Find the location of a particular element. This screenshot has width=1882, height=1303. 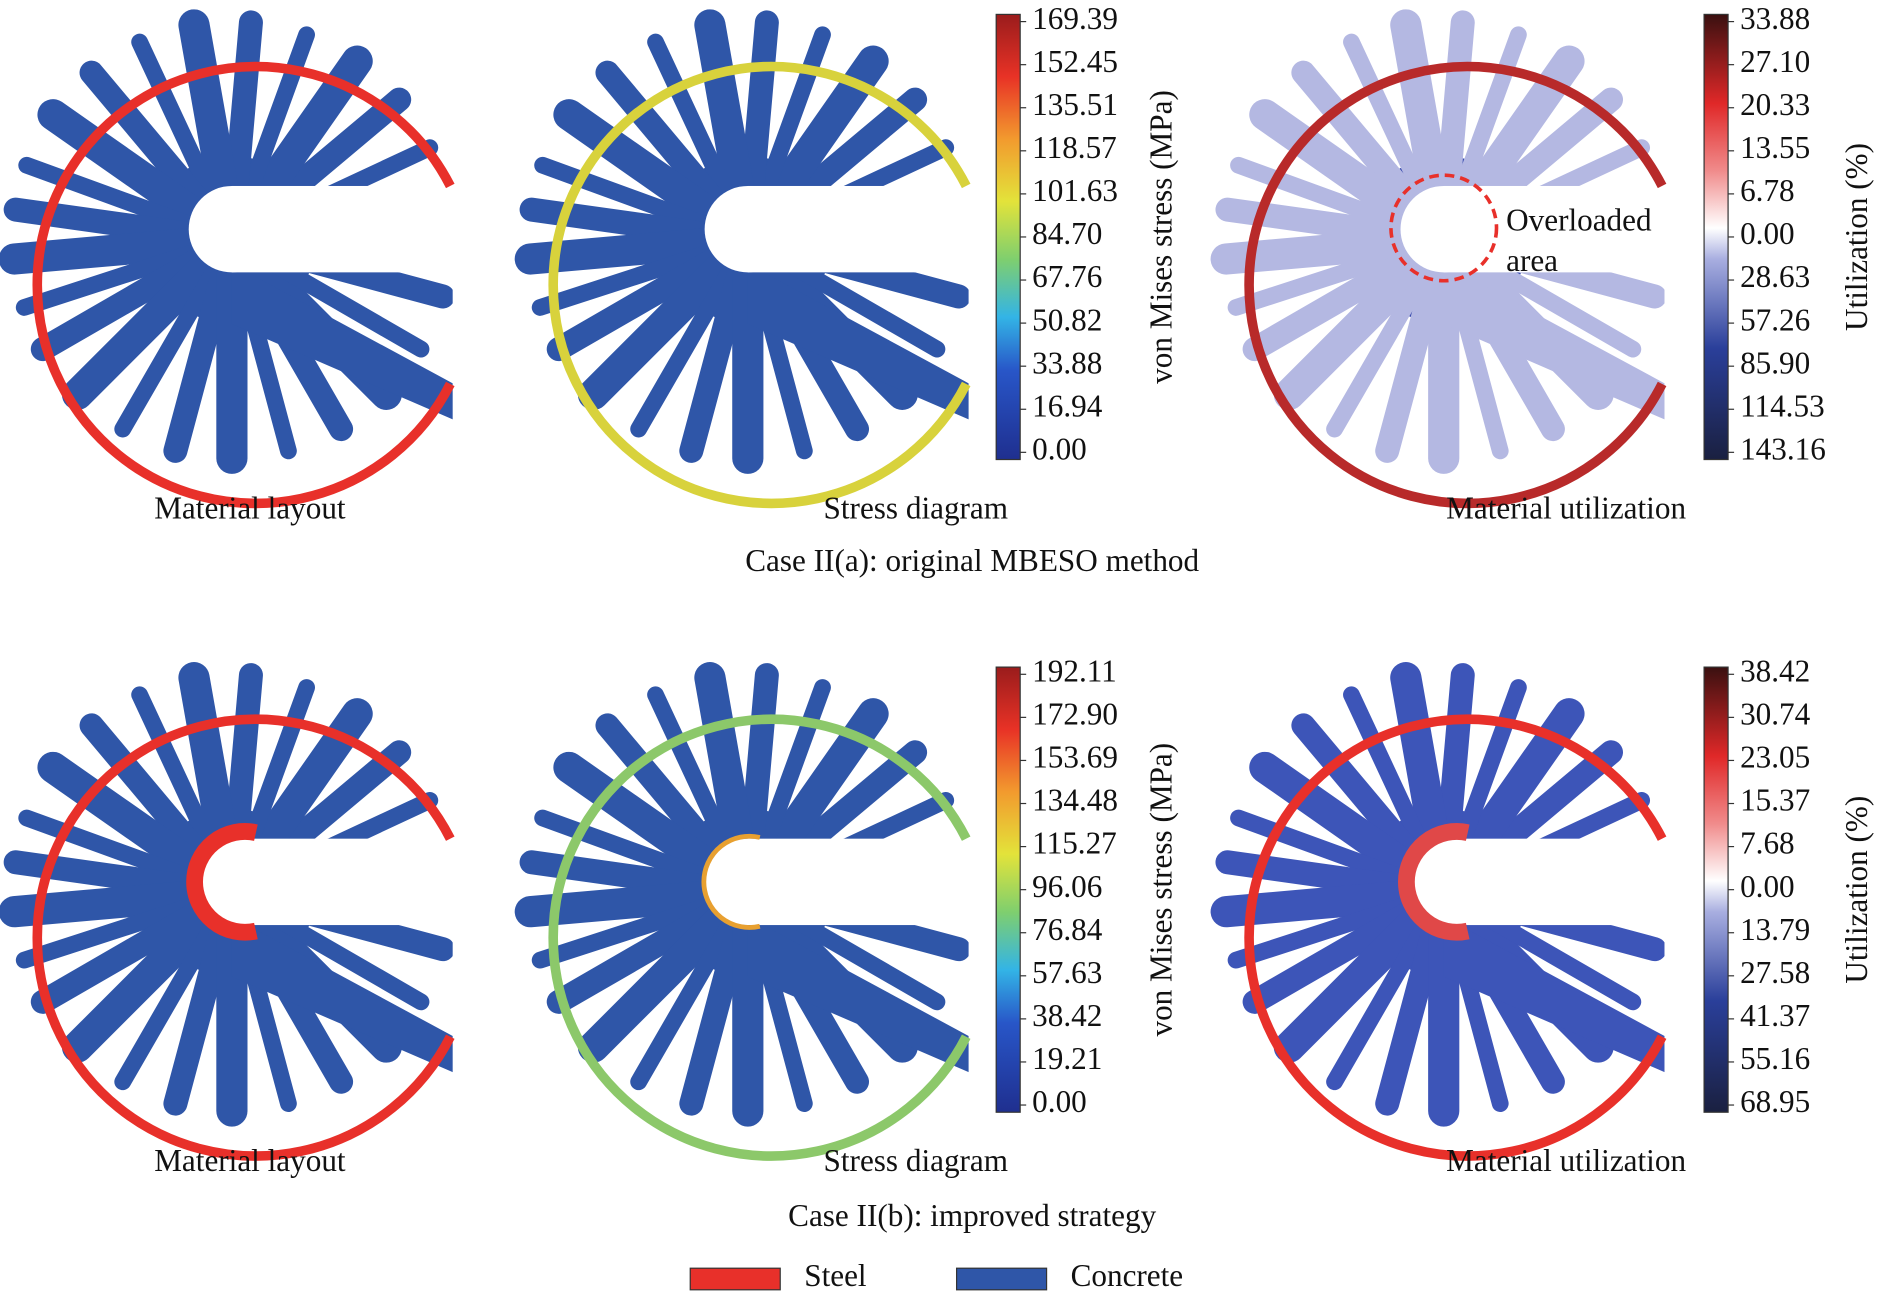

colorbar-tick-label: 27.10 is located at coordinates (1775, 61).